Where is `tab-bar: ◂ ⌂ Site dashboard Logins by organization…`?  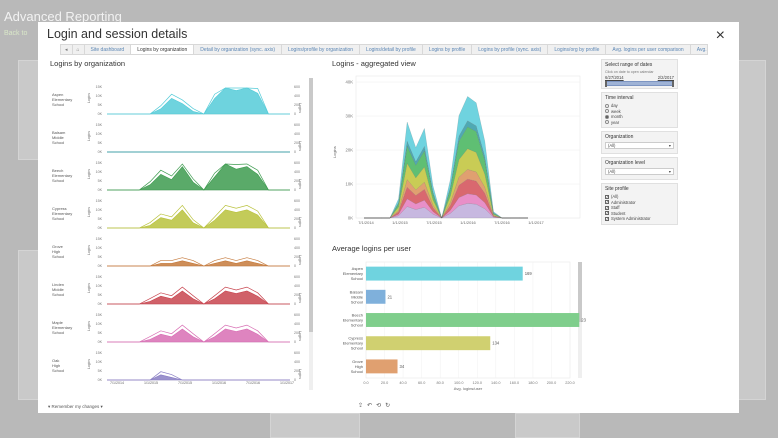
tab-bar: ◂ ⌂ Site dashboard Logins by organization… is located at coordinates (384, 49).